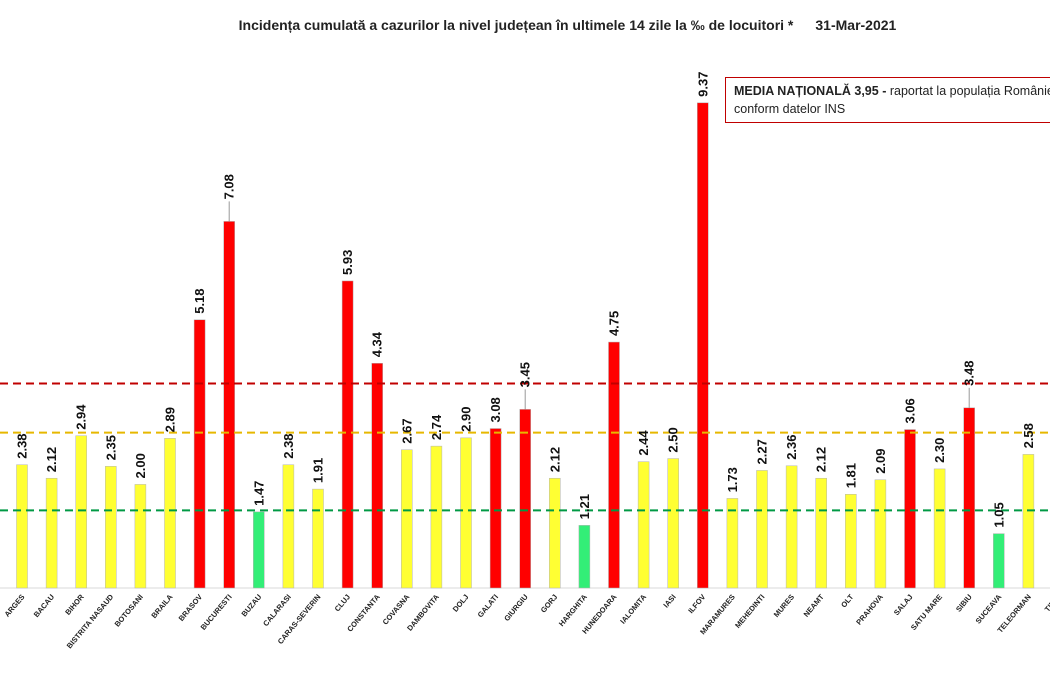 This screenshot has width=1050, height=700. What do you see at coordinates (252, 606) in the screenshot?
I see `category-label: BUZAU` at bounding box center [252, 606].